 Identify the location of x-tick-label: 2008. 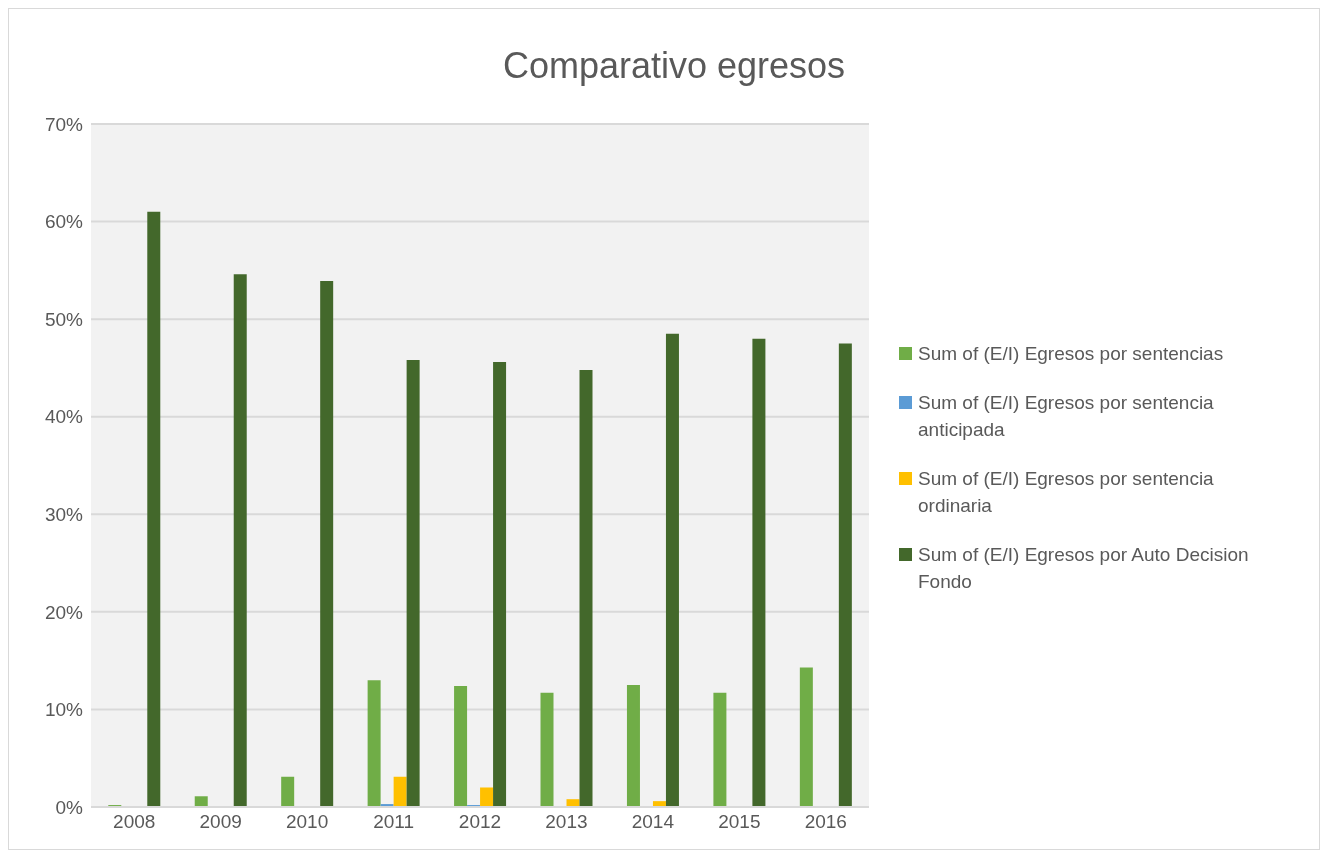
(134, 822).